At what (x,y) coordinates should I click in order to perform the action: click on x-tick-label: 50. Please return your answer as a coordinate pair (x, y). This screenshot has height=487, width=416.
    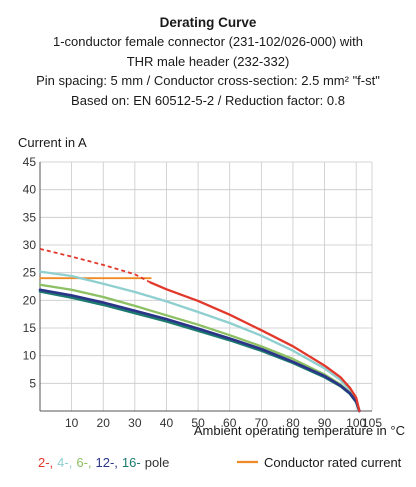
    Looking at the image, I should click on (198, 423).